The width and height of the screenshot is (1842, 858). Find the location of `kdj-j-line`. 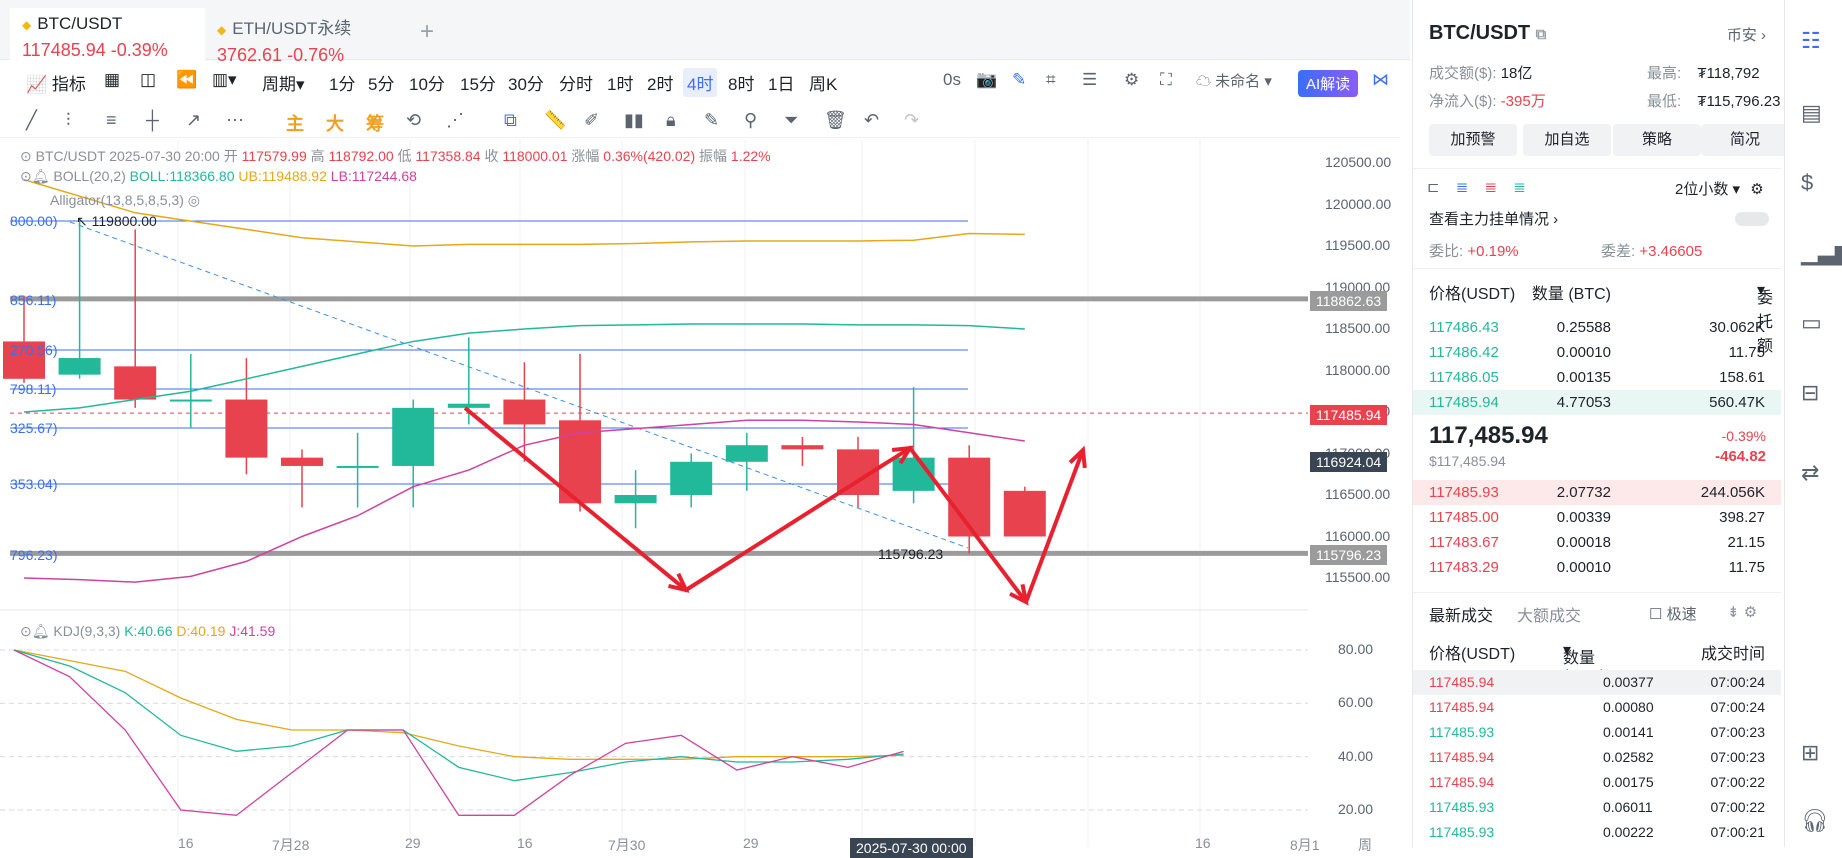

kdj-j-line is located at coordinates (458, 733).